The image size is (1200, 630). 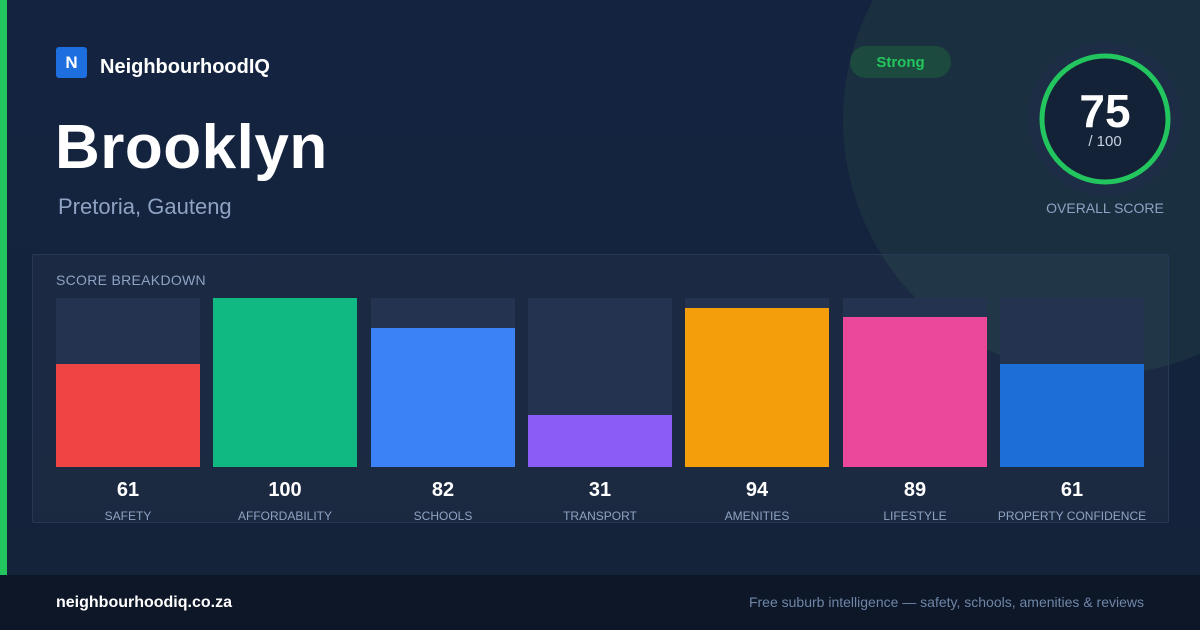 What do you see at coordinates (145, 206) in the screenshot?
I see `suburb-location: Pretoria, Gauteng` at bounding box center [145, 206].